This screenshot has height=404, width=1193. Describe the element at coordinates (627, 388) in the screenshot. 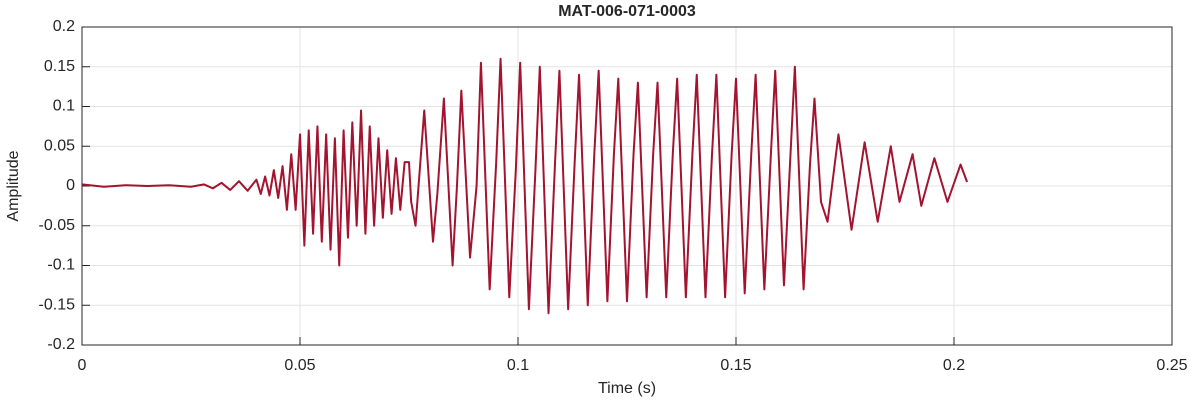

I see `x-axis-label: Time (s)` at that location.